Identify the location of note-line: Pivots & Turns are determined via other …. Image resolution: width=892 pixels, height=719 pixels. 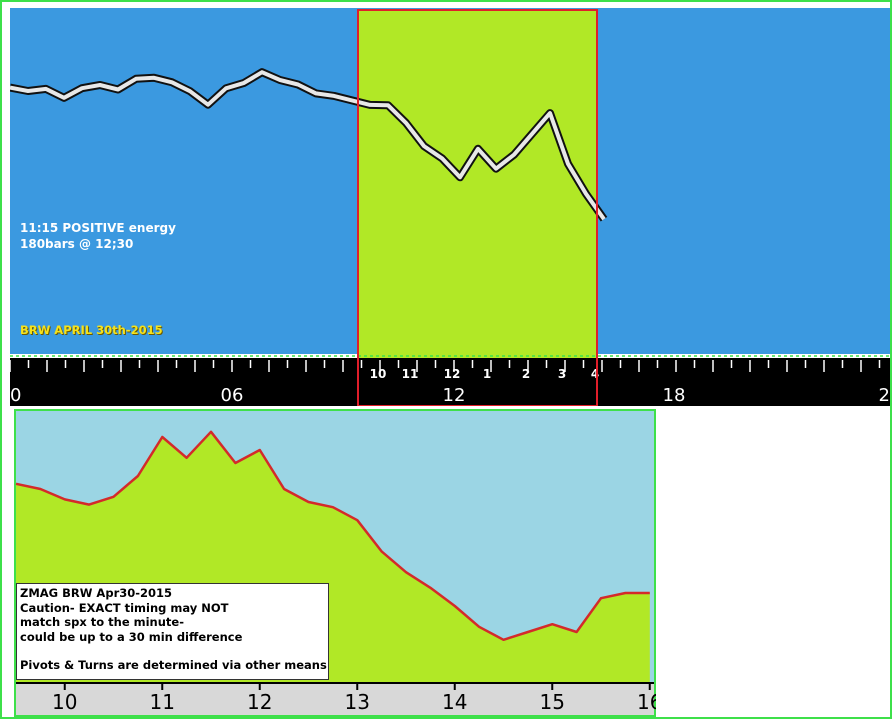
(173, 665).